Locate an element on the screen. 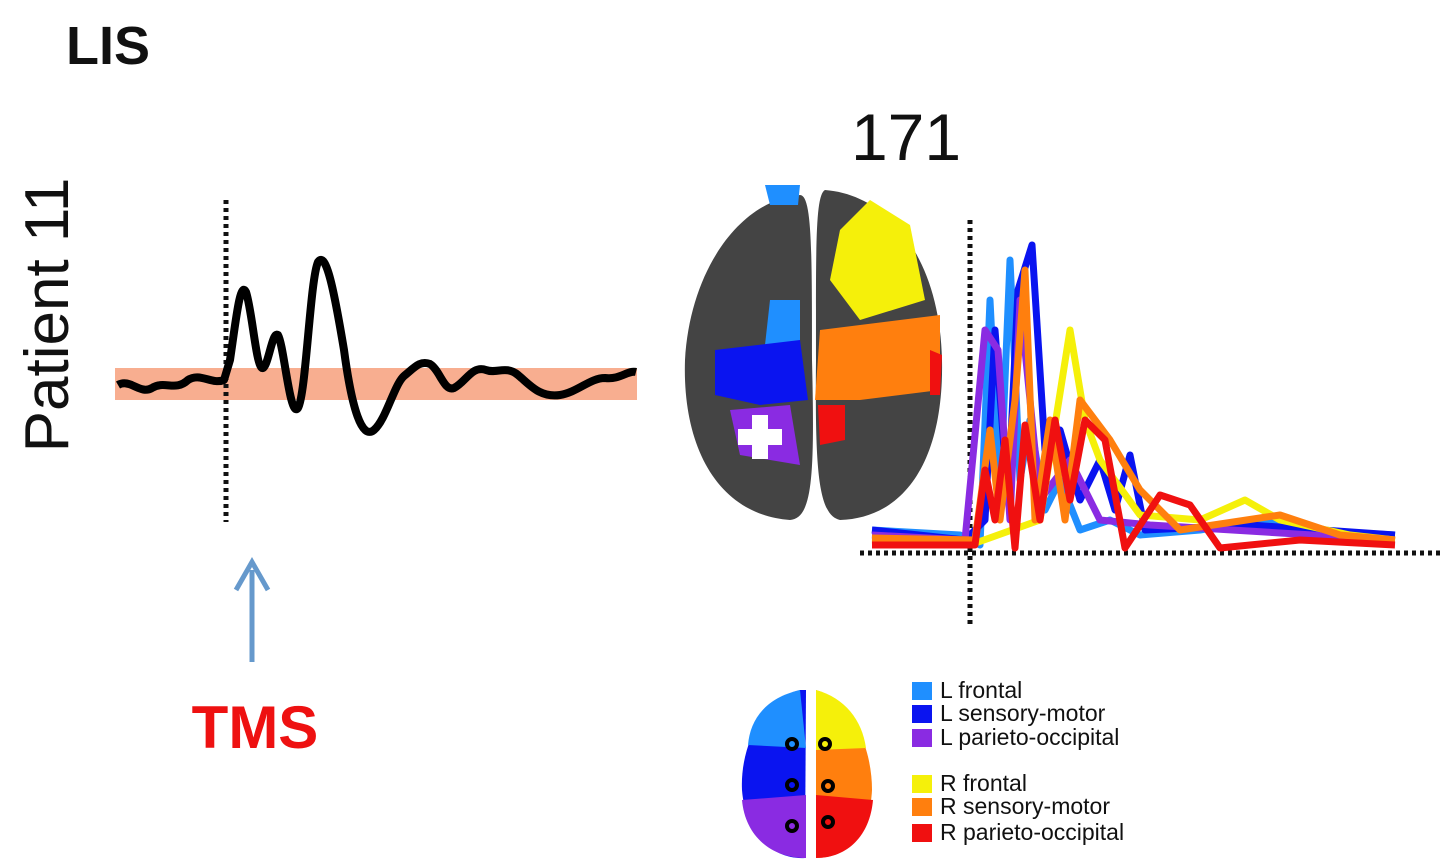 The image size is (1447, 862). legend-label: L parieto-occipital is located at coordinates (1029, 737).